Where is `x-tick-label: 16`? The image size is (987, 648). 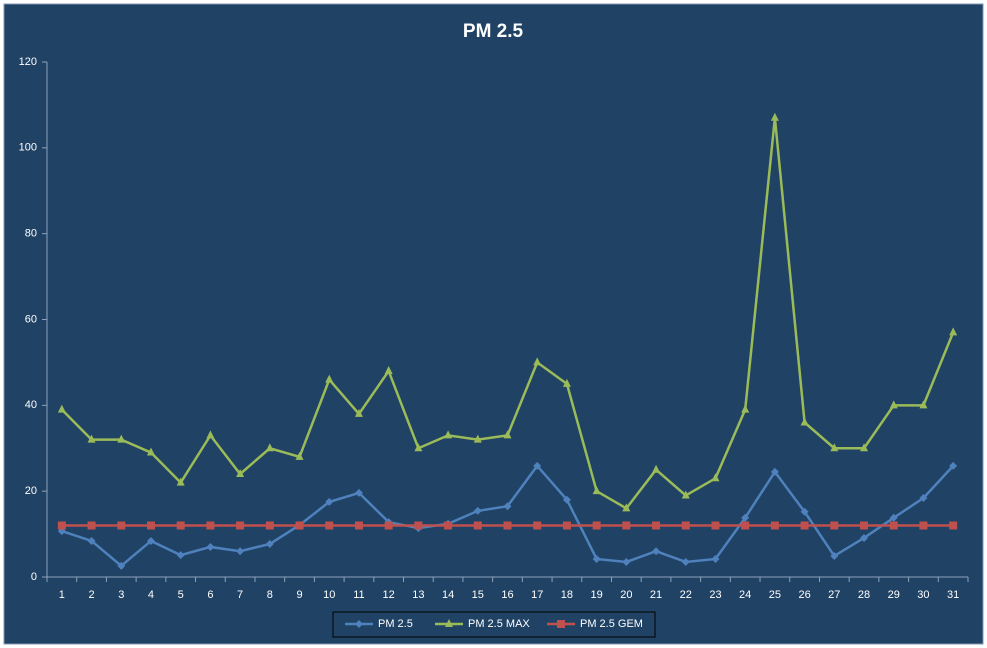
x-tick-label: 16 is located at coordinates (507, 595).